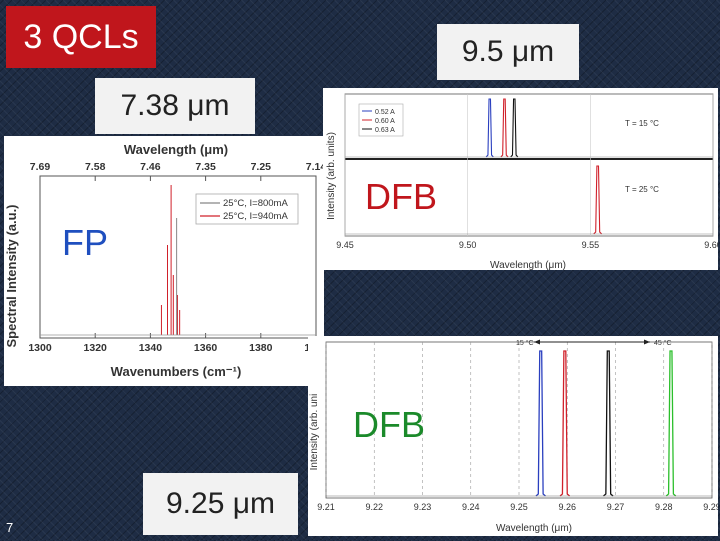 Image resolution: width=720 pixels, height=541 pixels. What do you see at coordinates (176, 149) in the screenshot?
I see `fp-top-axis-label: Wavelength (μm)` at bounding box center [176, 149].